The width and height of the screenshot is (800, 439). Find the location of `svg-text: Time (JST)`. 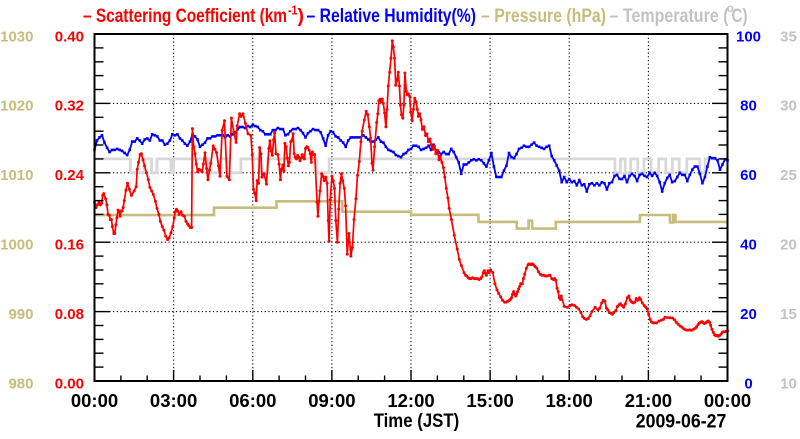

svg-text: Time (JST) is located at coordinates (417, 421).